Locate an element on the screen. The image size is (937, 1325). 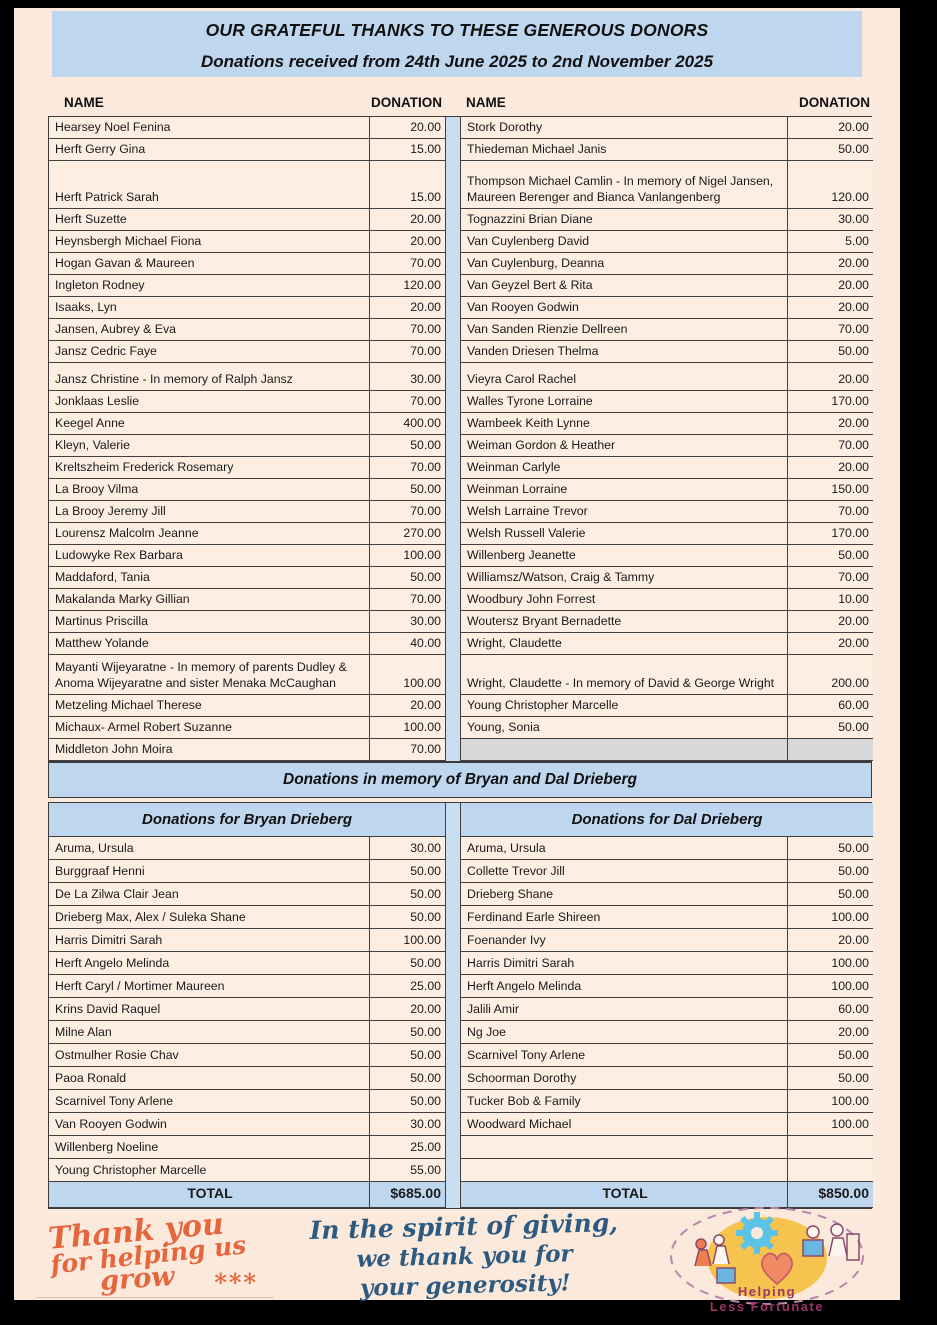
donor-name-cell: Herft Suzette is located at coordinates (209, 220).